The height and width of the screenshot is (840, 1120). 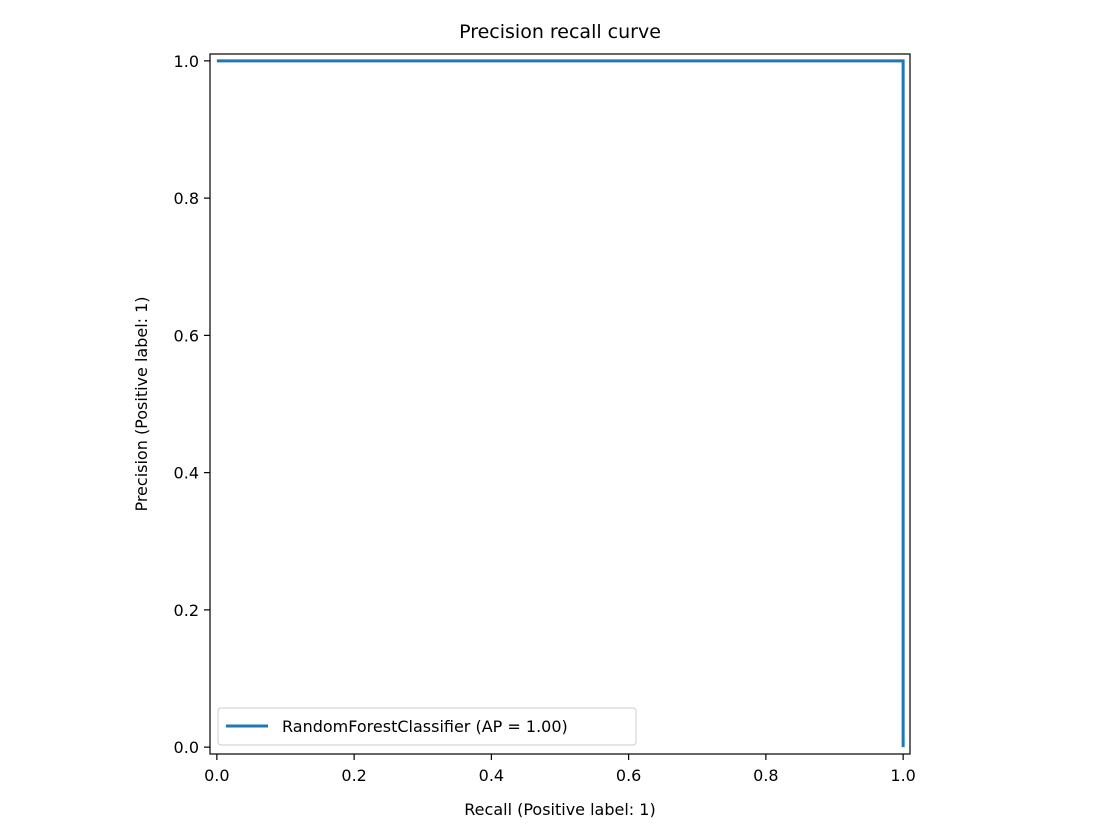 I want to click on legend-label: RandomForestClassifier (AP = 1.00), so click(x=425, y=726).